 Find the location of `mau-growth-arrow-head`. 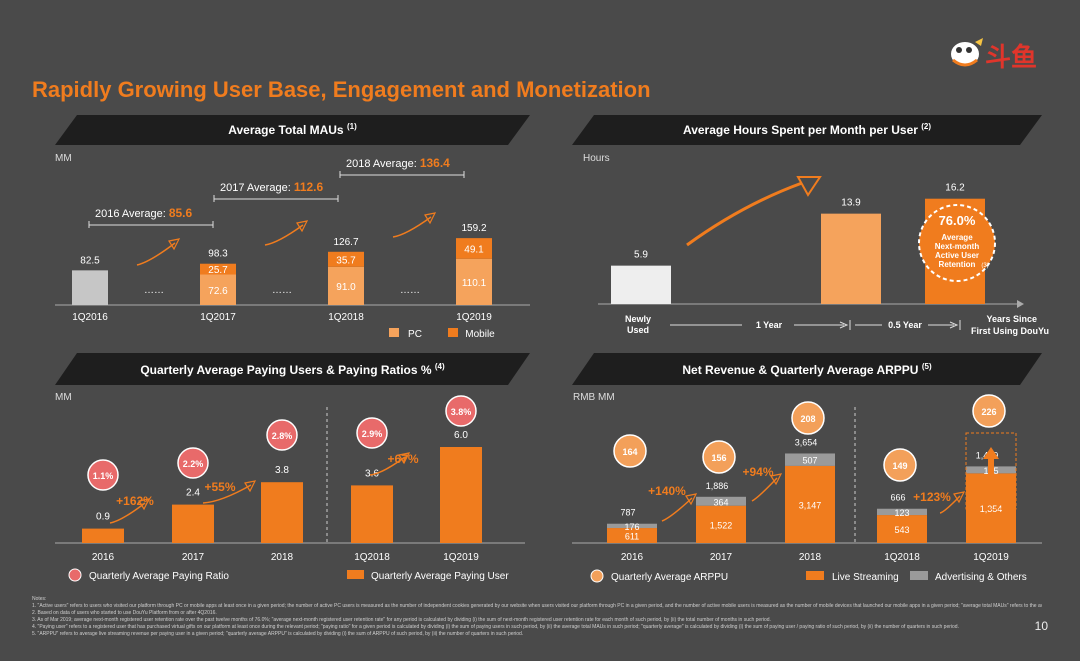

mau-growth-arrow-head is located at coordinates (430, 218).